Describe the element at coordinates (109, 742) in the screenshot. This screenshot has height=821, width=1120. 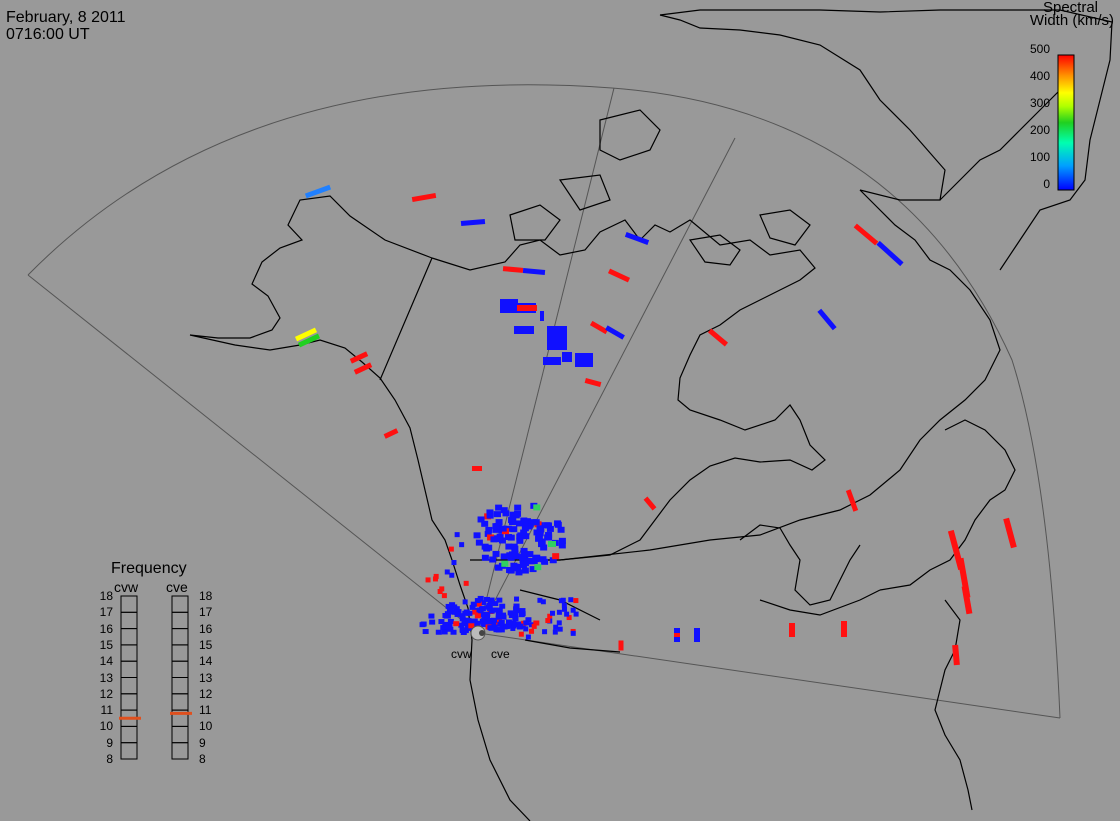
I see `frequency-level-label: 9` at that location.